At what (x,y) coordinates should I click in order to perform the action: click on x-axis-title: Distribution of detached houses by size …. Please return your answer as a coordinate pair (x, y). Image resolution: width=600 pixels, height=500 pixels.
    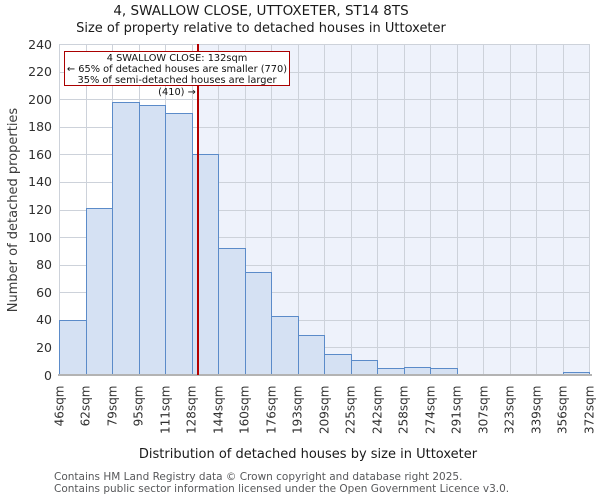
    Looking at the image, I should click on (308, 454).